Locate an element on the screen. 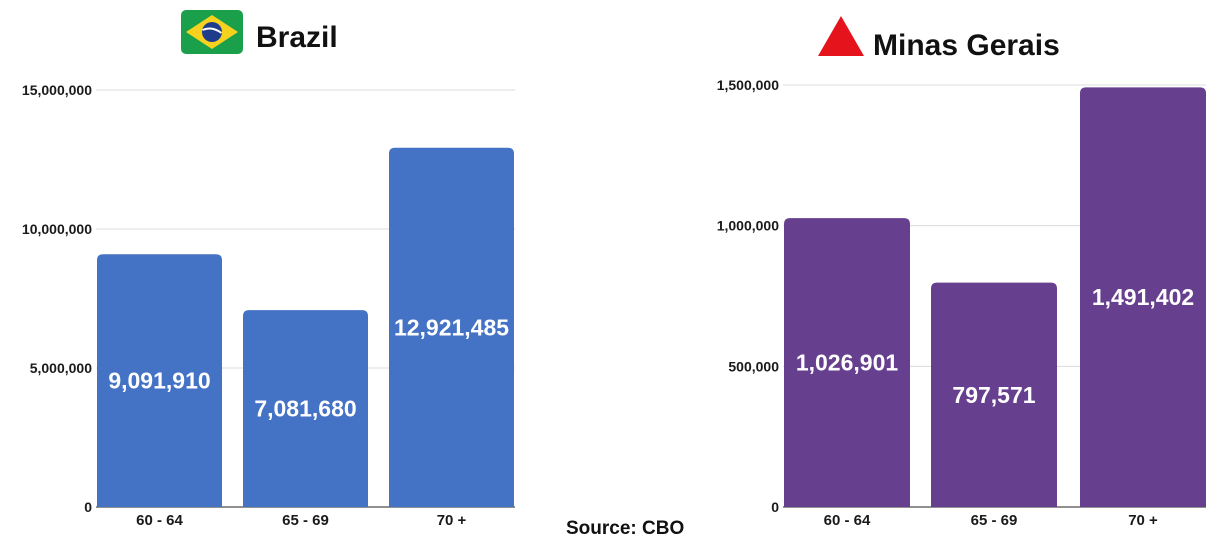  brazil-data-label: 9,091,910 is located at coordinates (159, 381).